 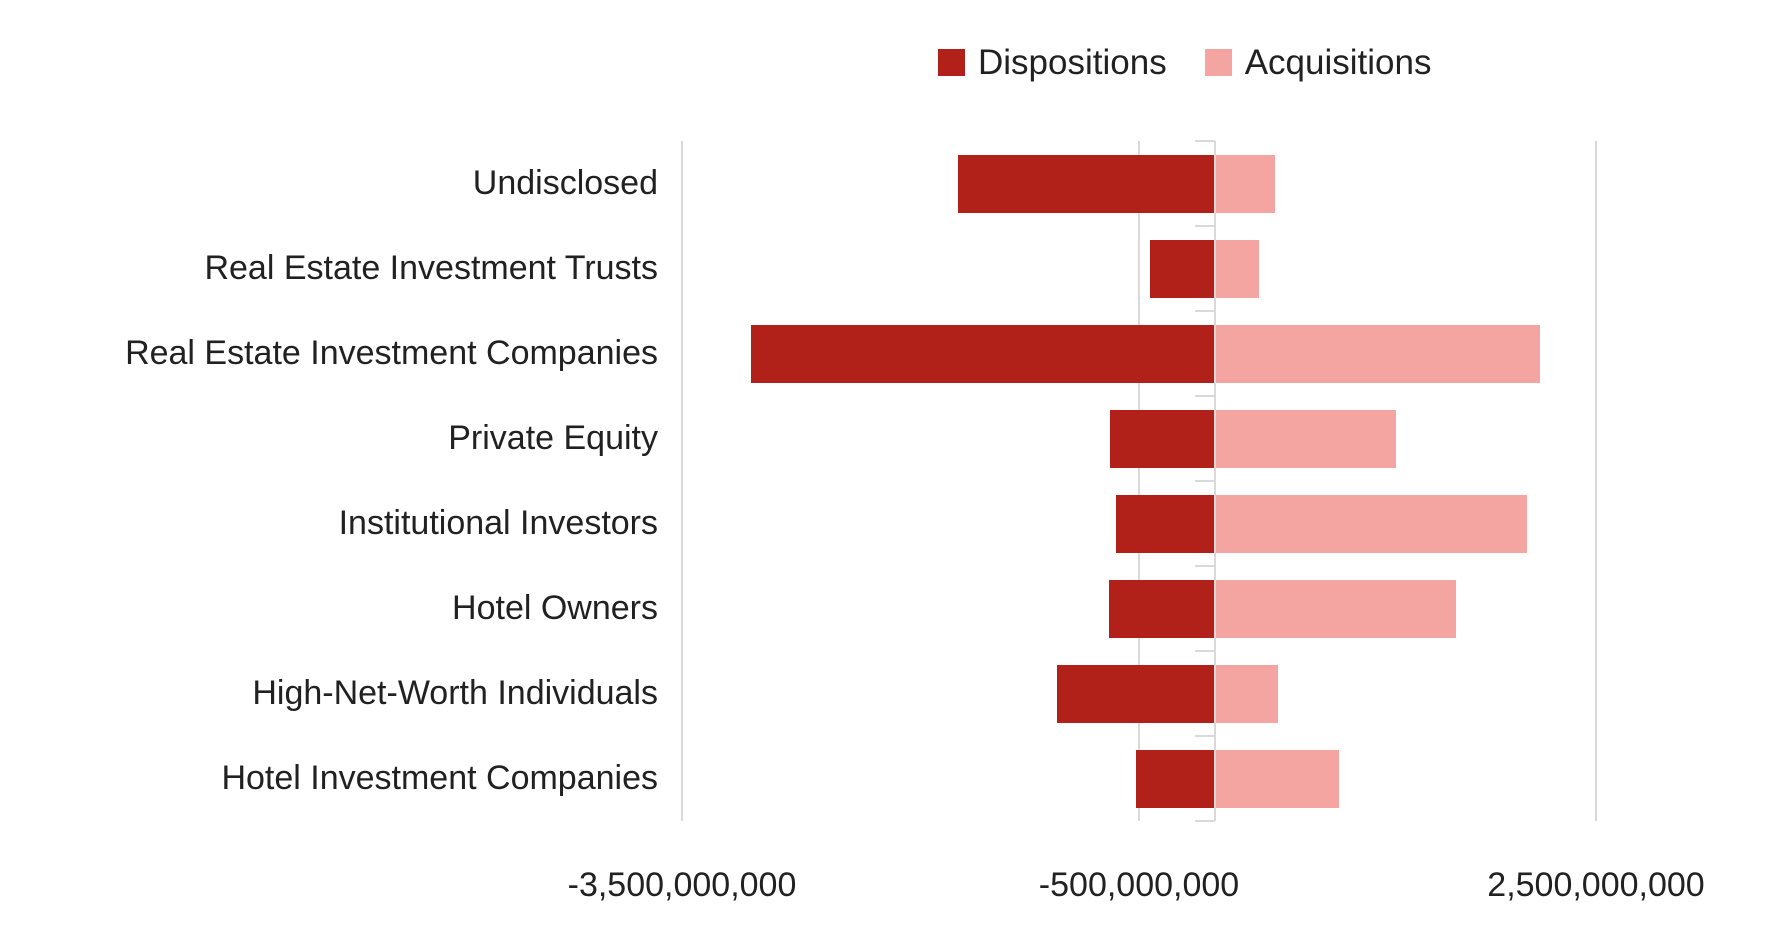 What do you see at coordinates (682, 885) in the screenshot?
I see `x-axis-label: -3,500,000,000` at bounding box center [682, 885].